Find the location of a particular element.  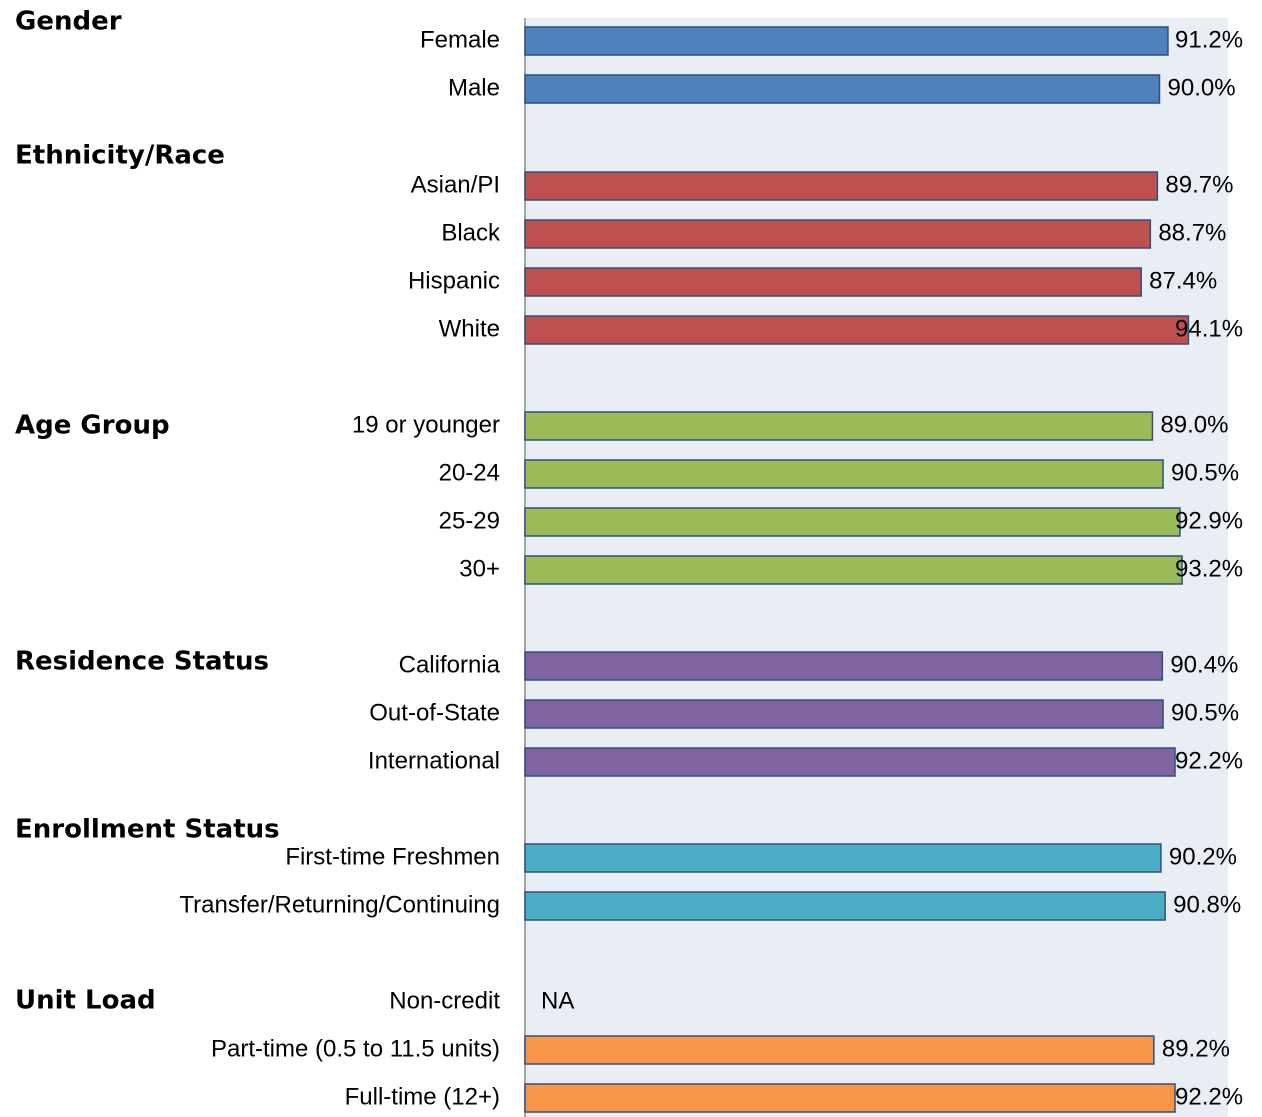

category-label: Hispanic is located at coordinates (454, 280).